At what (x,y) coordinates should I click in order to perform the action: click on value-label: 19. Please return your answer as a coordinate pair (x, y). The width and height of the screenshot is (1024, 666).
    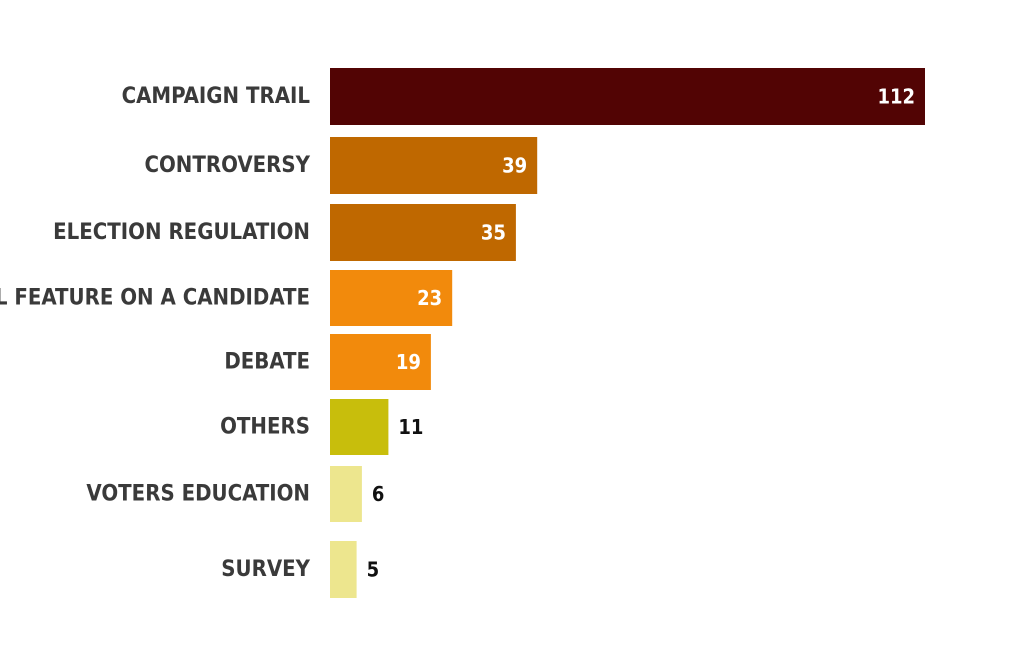
    Looking at the image, I should click on (408, 362).